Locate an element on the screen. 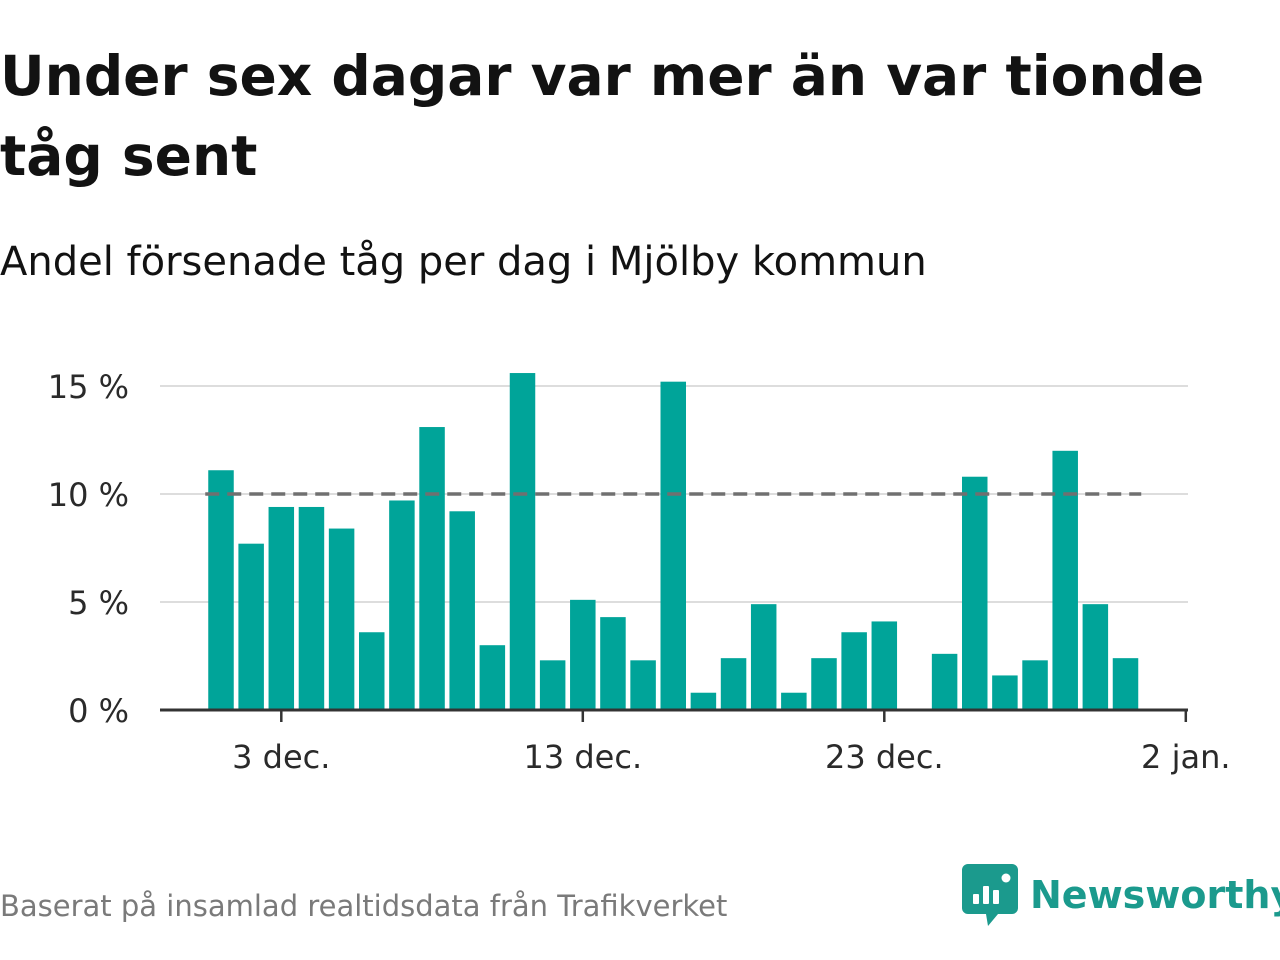 This screenshot has height=960, width=1280. newsworthy-logo: Newsworthy is located at coordinates (1121, 895).